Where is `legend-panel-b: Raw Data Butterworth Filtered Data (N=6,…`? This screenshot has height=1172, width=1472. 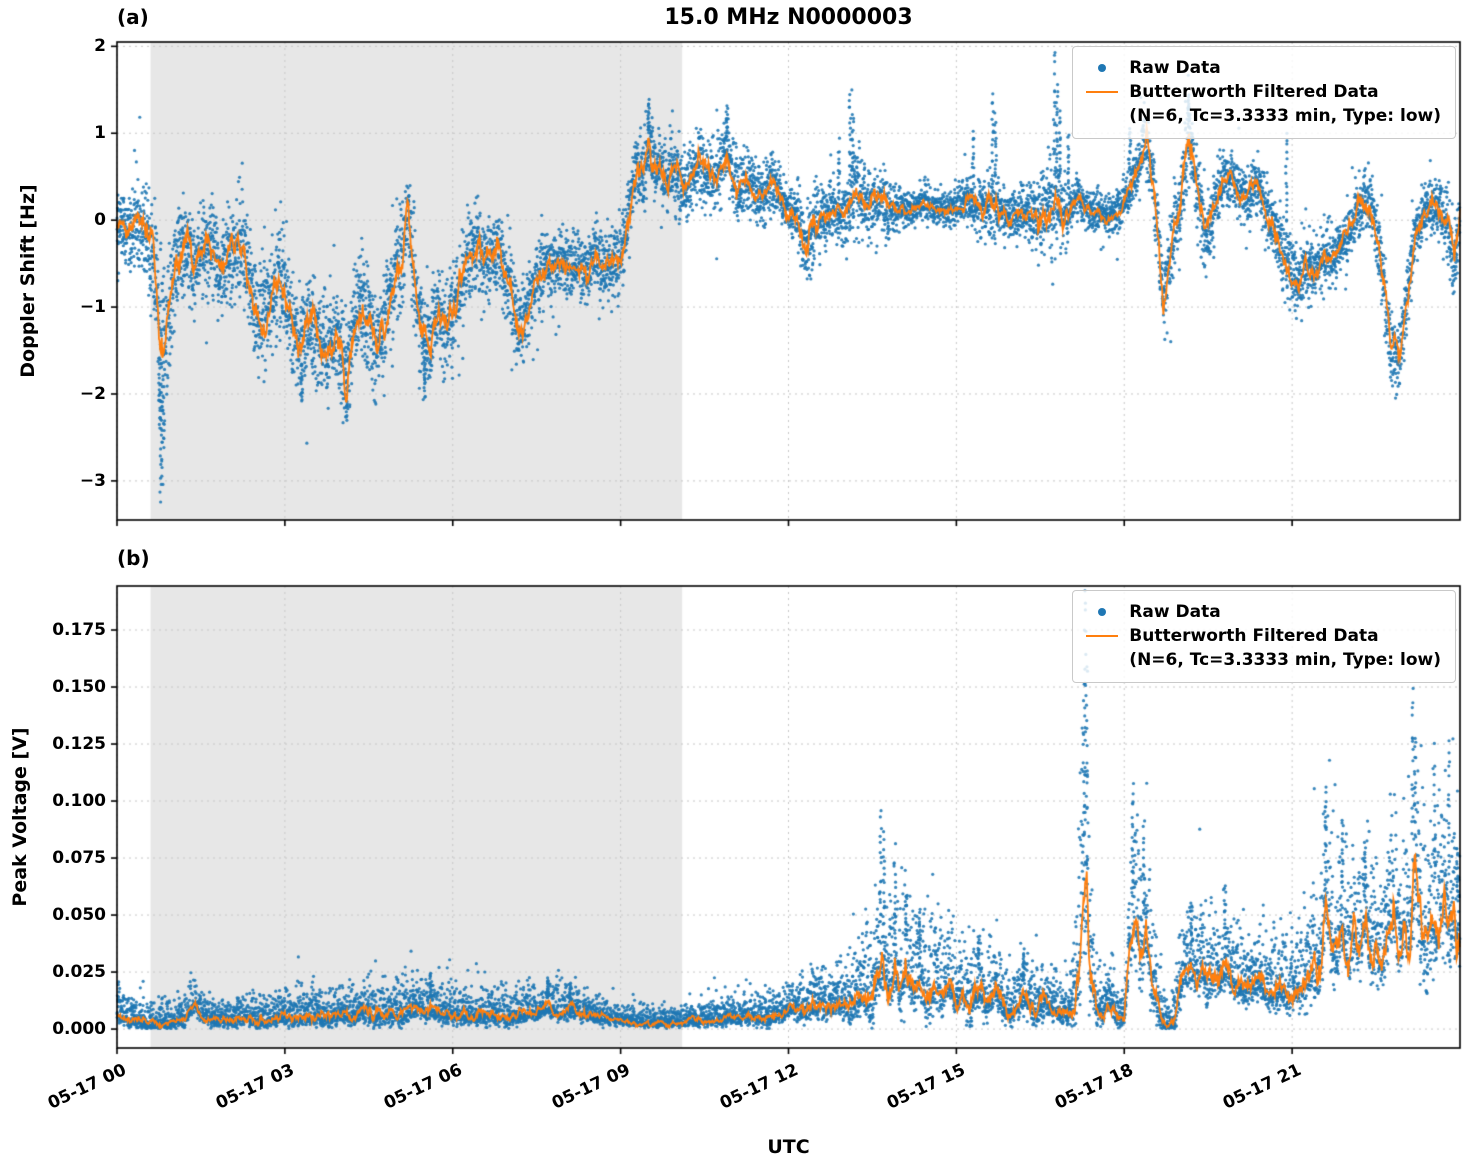
legend-panel-b: Raw Data Butterworth Filtered Data (N=6,… is located at coordinates (1264, 637).